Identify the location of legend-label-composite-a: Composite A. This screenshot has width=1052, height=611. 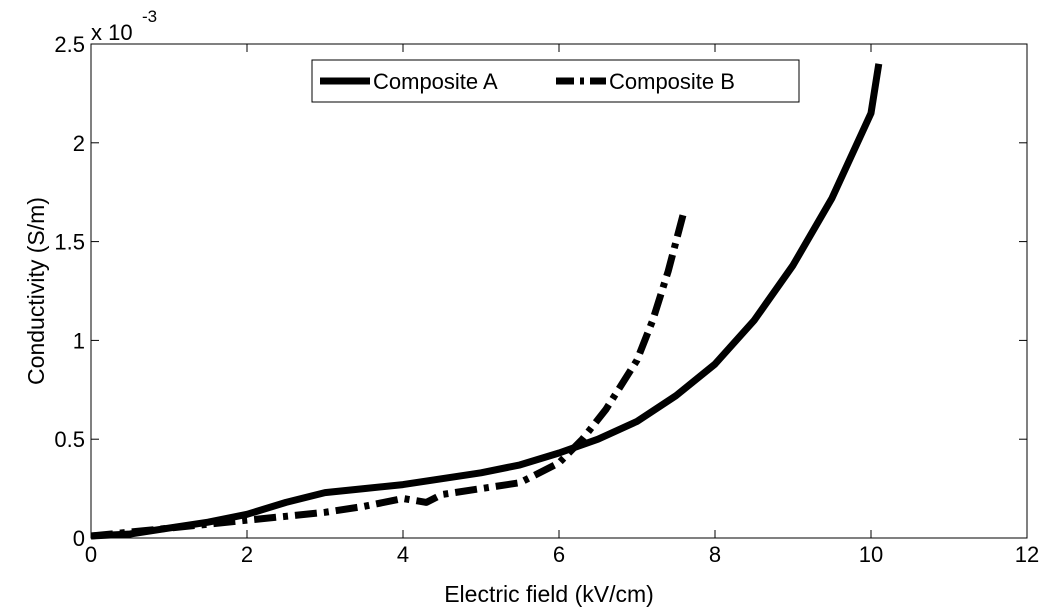
(435, 81).